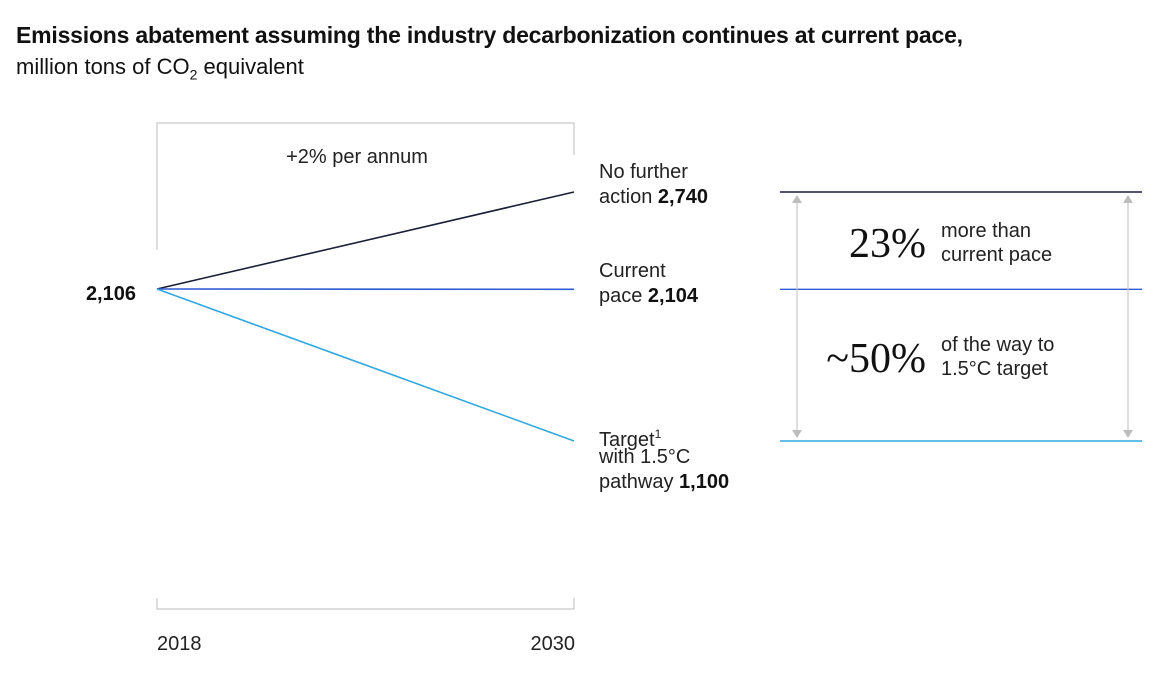  What do you see at coordinates (365, 365) in the screenshot?
I see `series-line-target-with-1-5-c-pathway` at bounding box center [365, 365].